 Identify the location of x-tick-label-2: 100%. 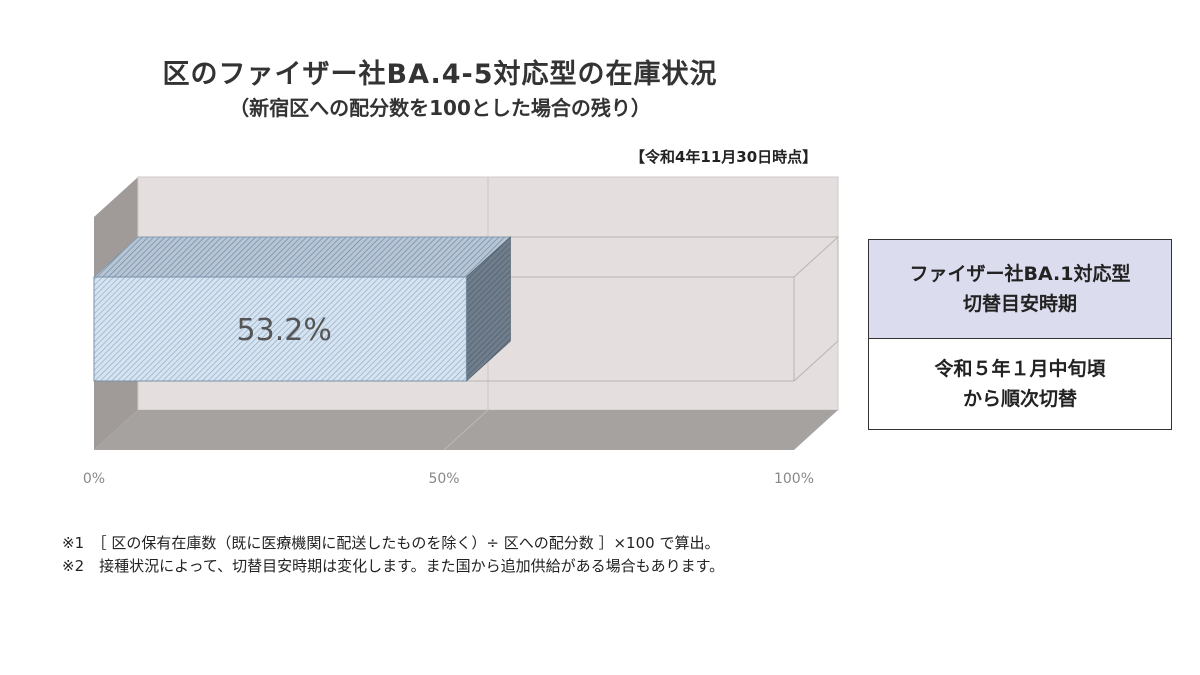
(794, 479).